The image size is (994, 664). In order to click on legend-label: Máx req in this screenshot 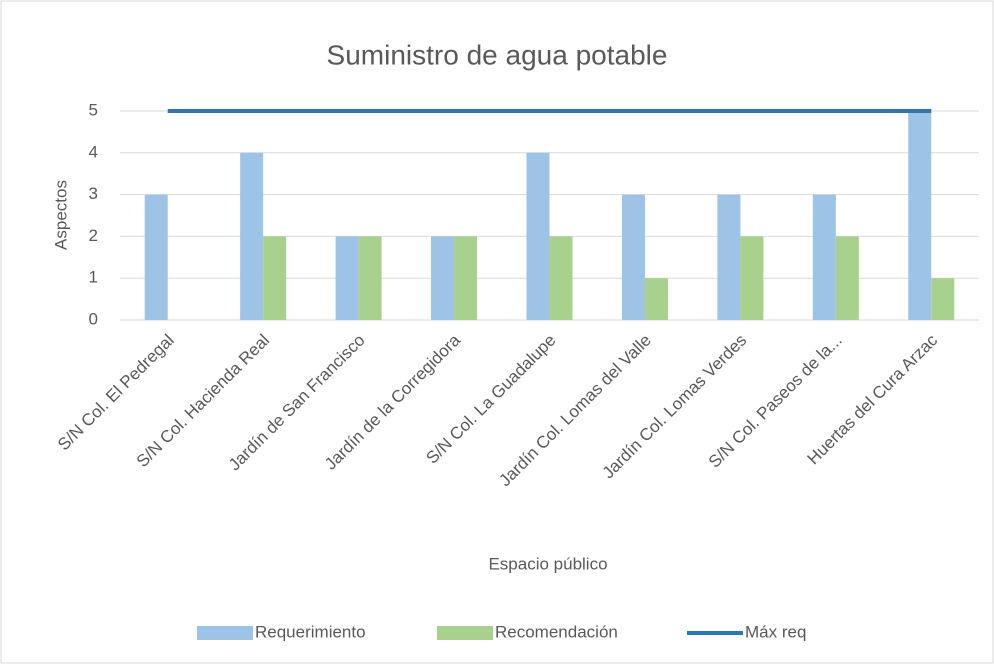, I will do `click(775, 631)`.